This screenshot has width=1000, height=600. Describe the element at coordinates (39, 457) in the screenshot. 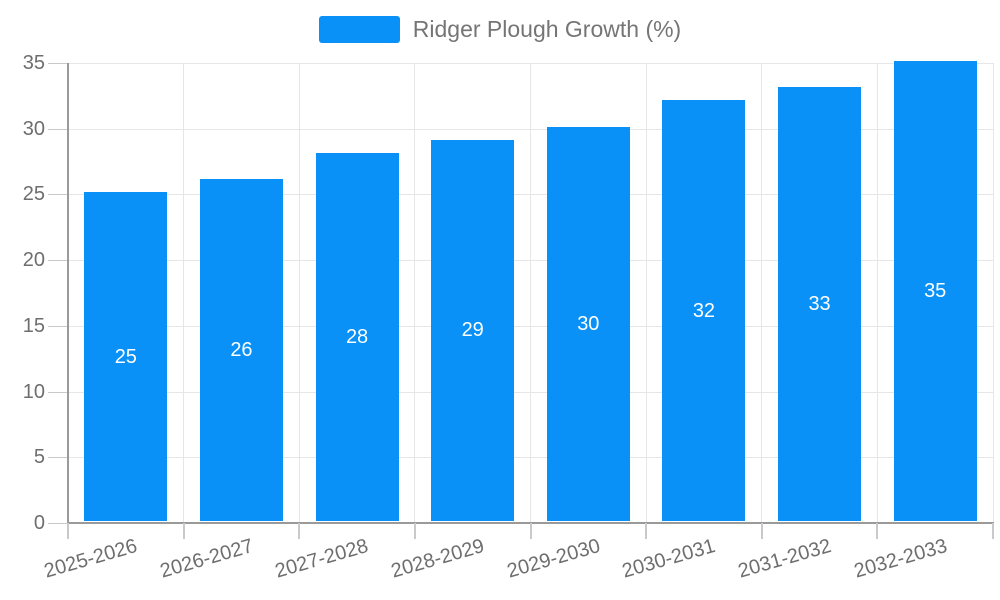

I see `y-axis-label: 5` at that location.